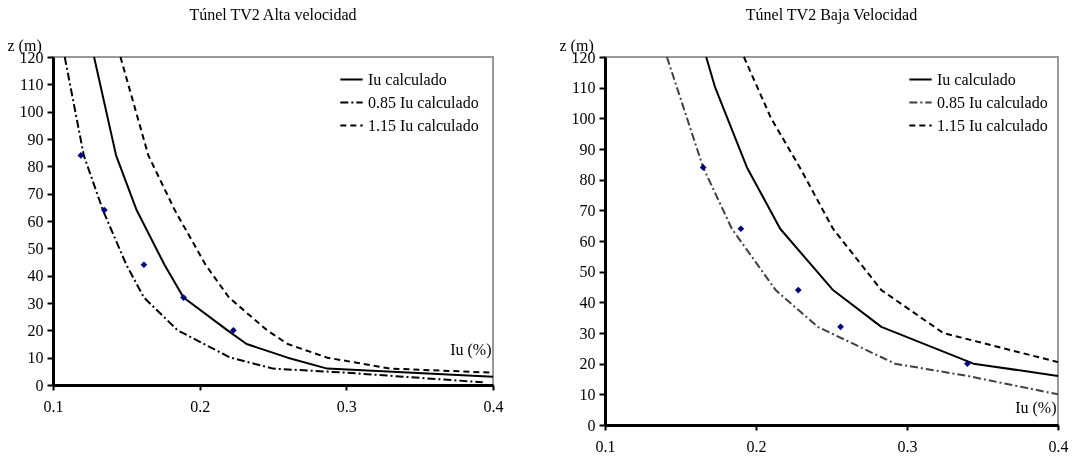 The height and width of the screenshot is (460, 1073). What do you see at coordinates (273, 14) in the screenshot?
I see `chart-title: Túnel TV2 Alta velocidad` at bounding box center [273, 14].